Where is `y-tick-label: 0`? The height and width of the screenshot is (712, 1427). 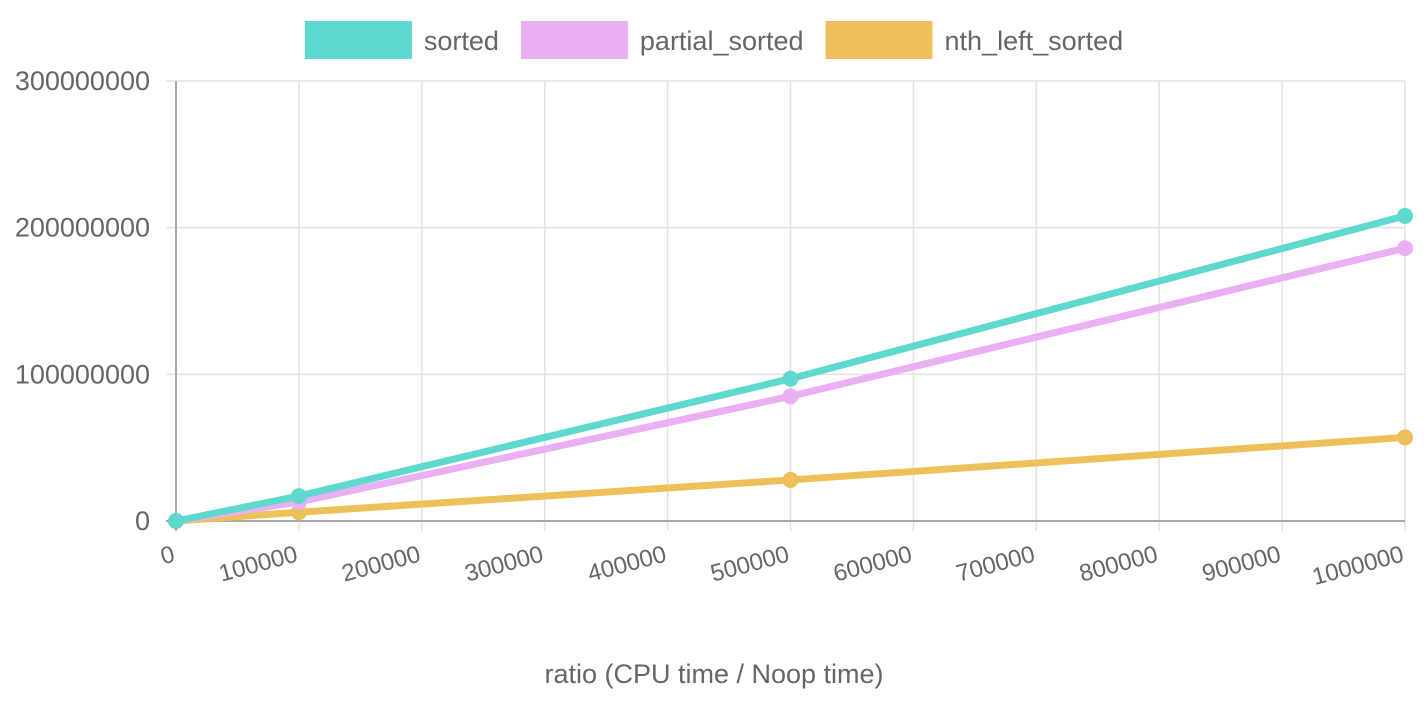 y-tick-label: 0 is located at coordinates (142, 521).